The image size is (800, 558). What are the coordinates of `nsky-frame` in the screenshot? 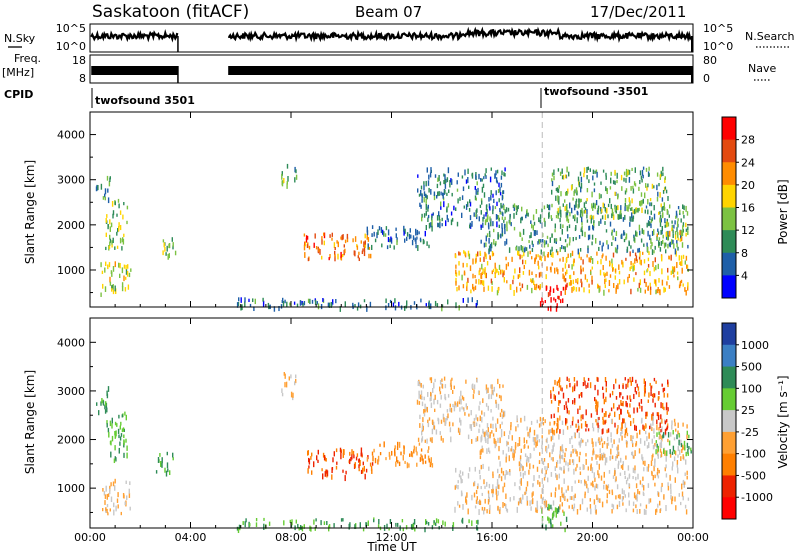 It's located at (391, 38).